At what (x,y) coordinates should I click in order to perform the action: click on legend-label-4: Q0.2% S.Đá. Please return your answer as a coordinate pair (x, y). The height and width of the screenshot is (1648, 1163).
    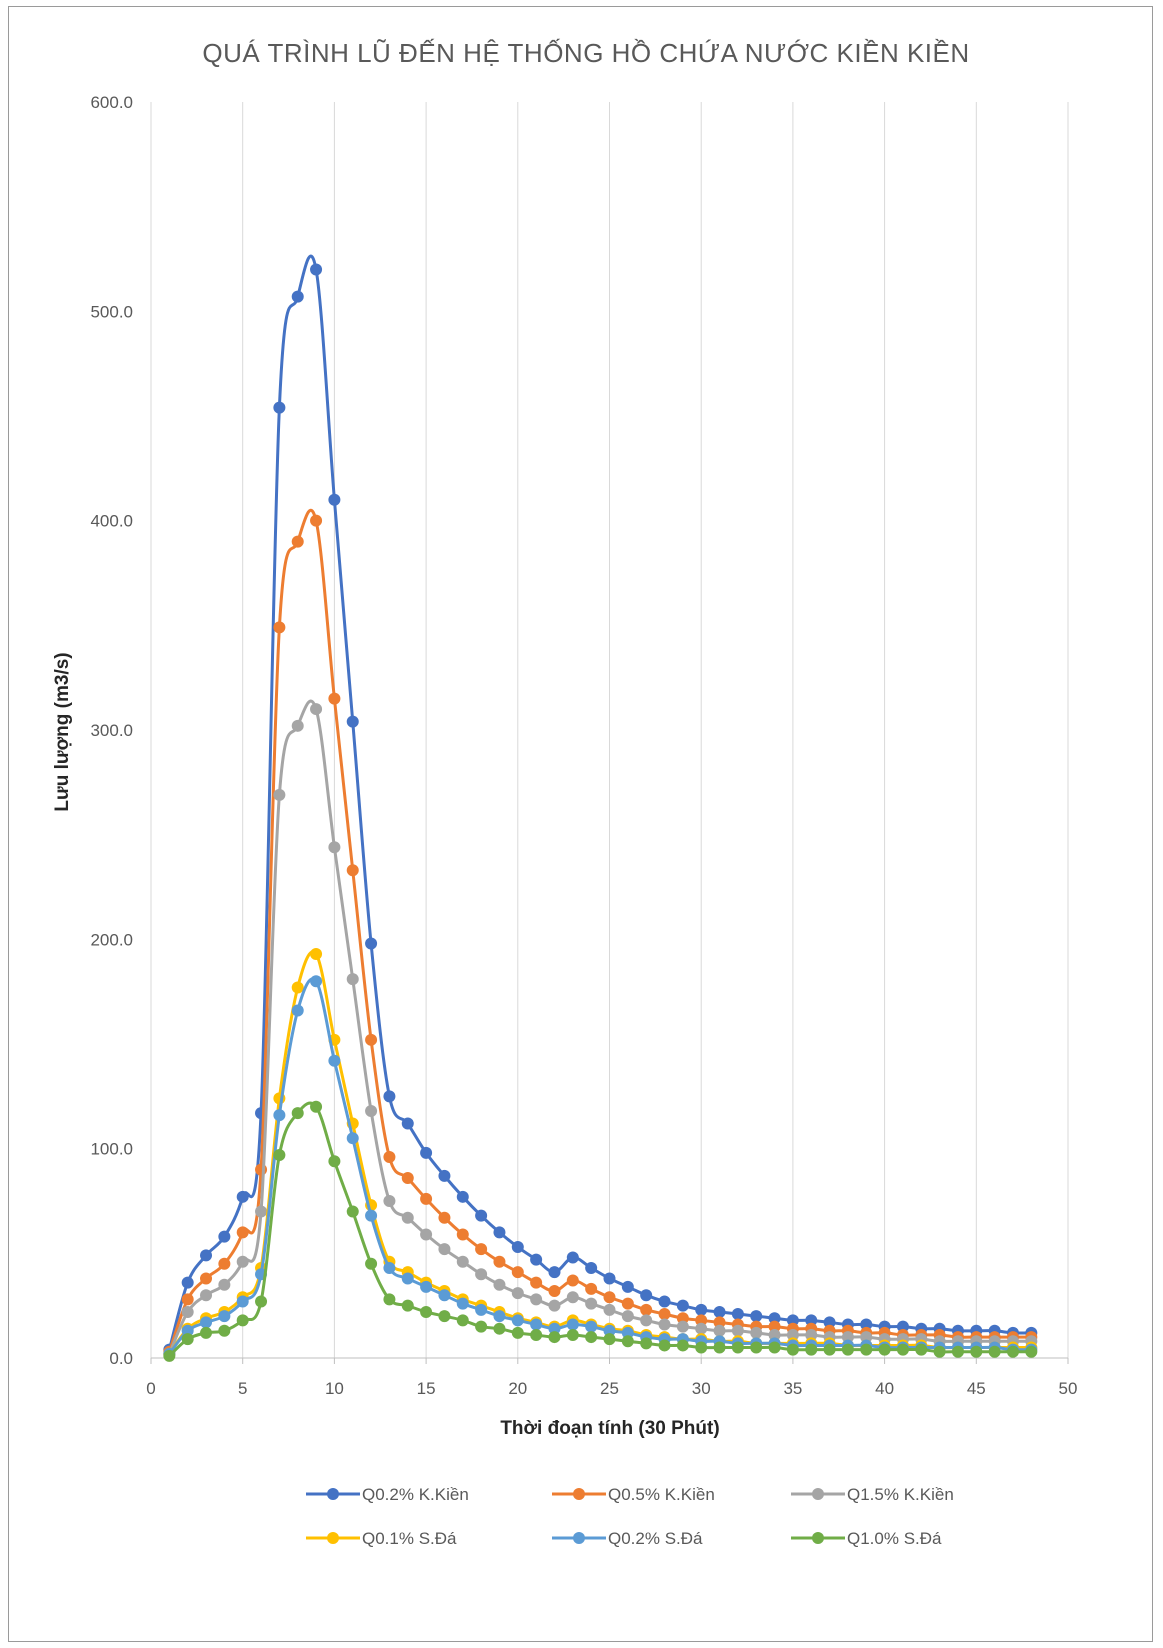
    Looking at the image, I should click on (655, 1538).